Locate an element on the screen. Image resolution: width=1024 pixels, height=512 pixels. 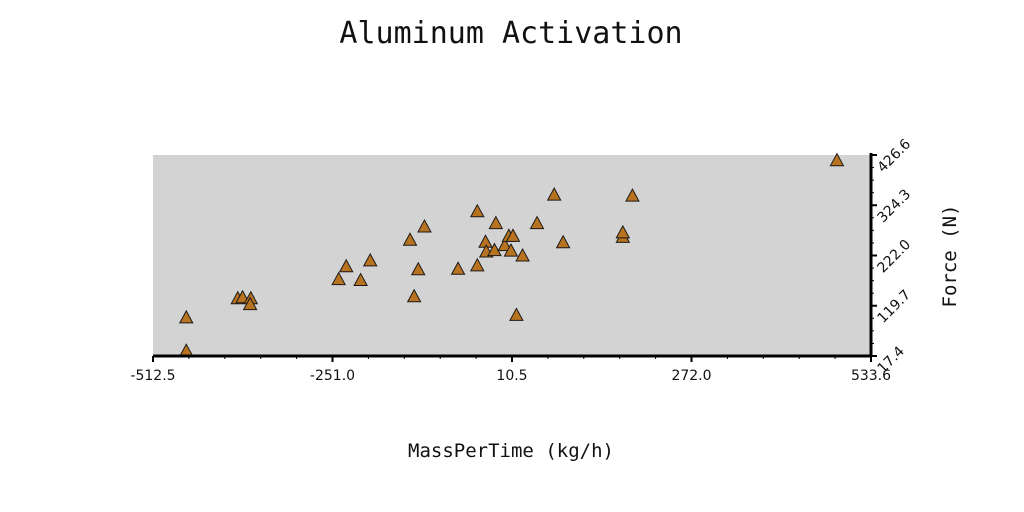
x-tick-label: 10.5 is located at coordinates (511, 376).